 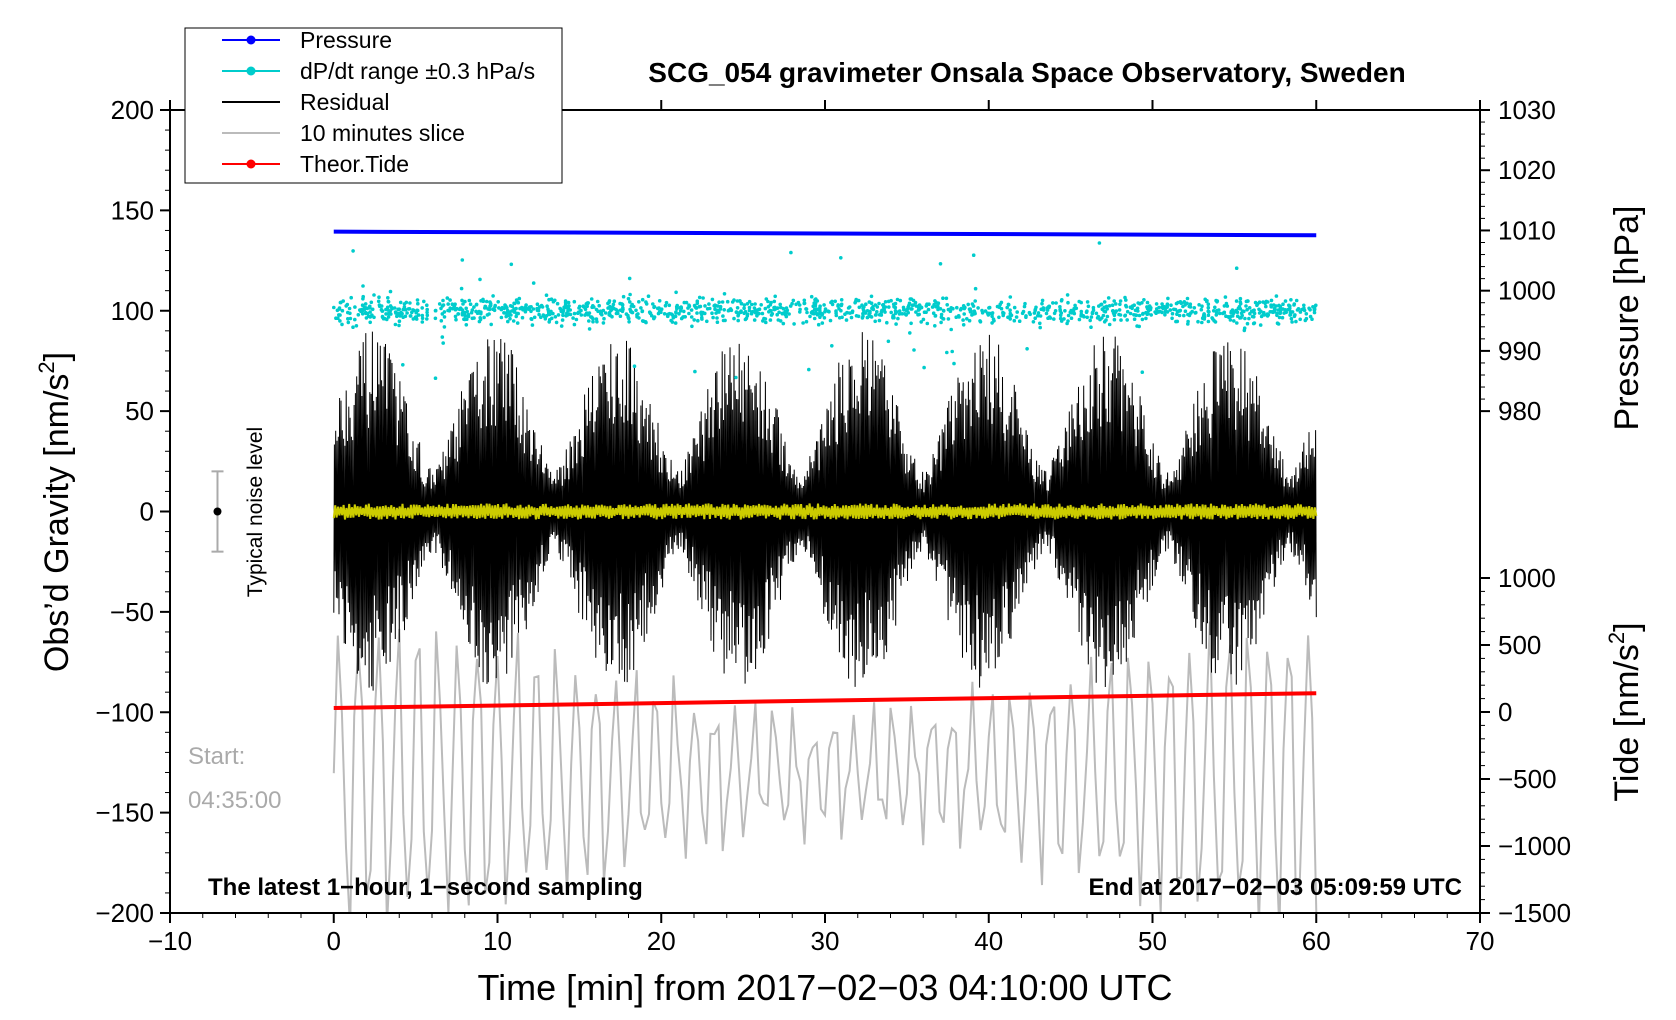 I want to click on y-tick-label: 150, so click(x=132, y=210).